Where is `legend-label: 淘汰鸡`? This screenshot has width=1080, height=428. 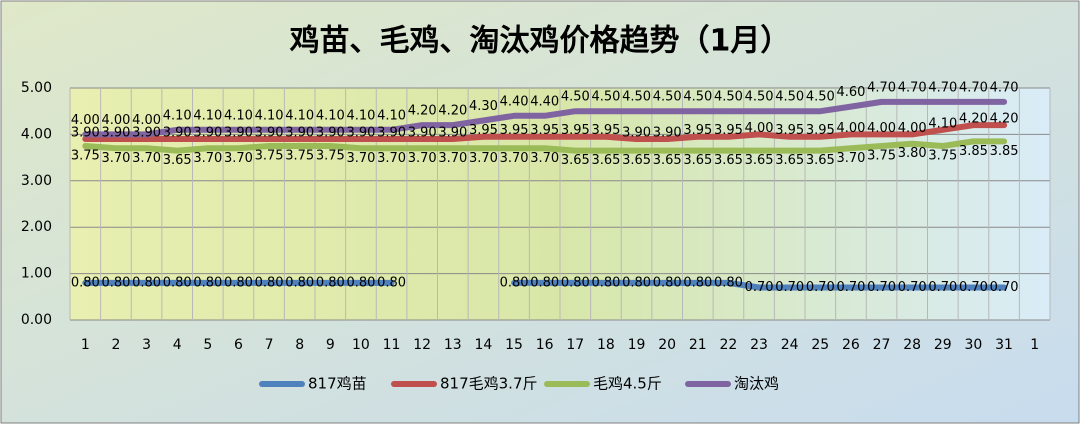
legend-label: 淘汰鸡 is located at coordinates (756, 384).